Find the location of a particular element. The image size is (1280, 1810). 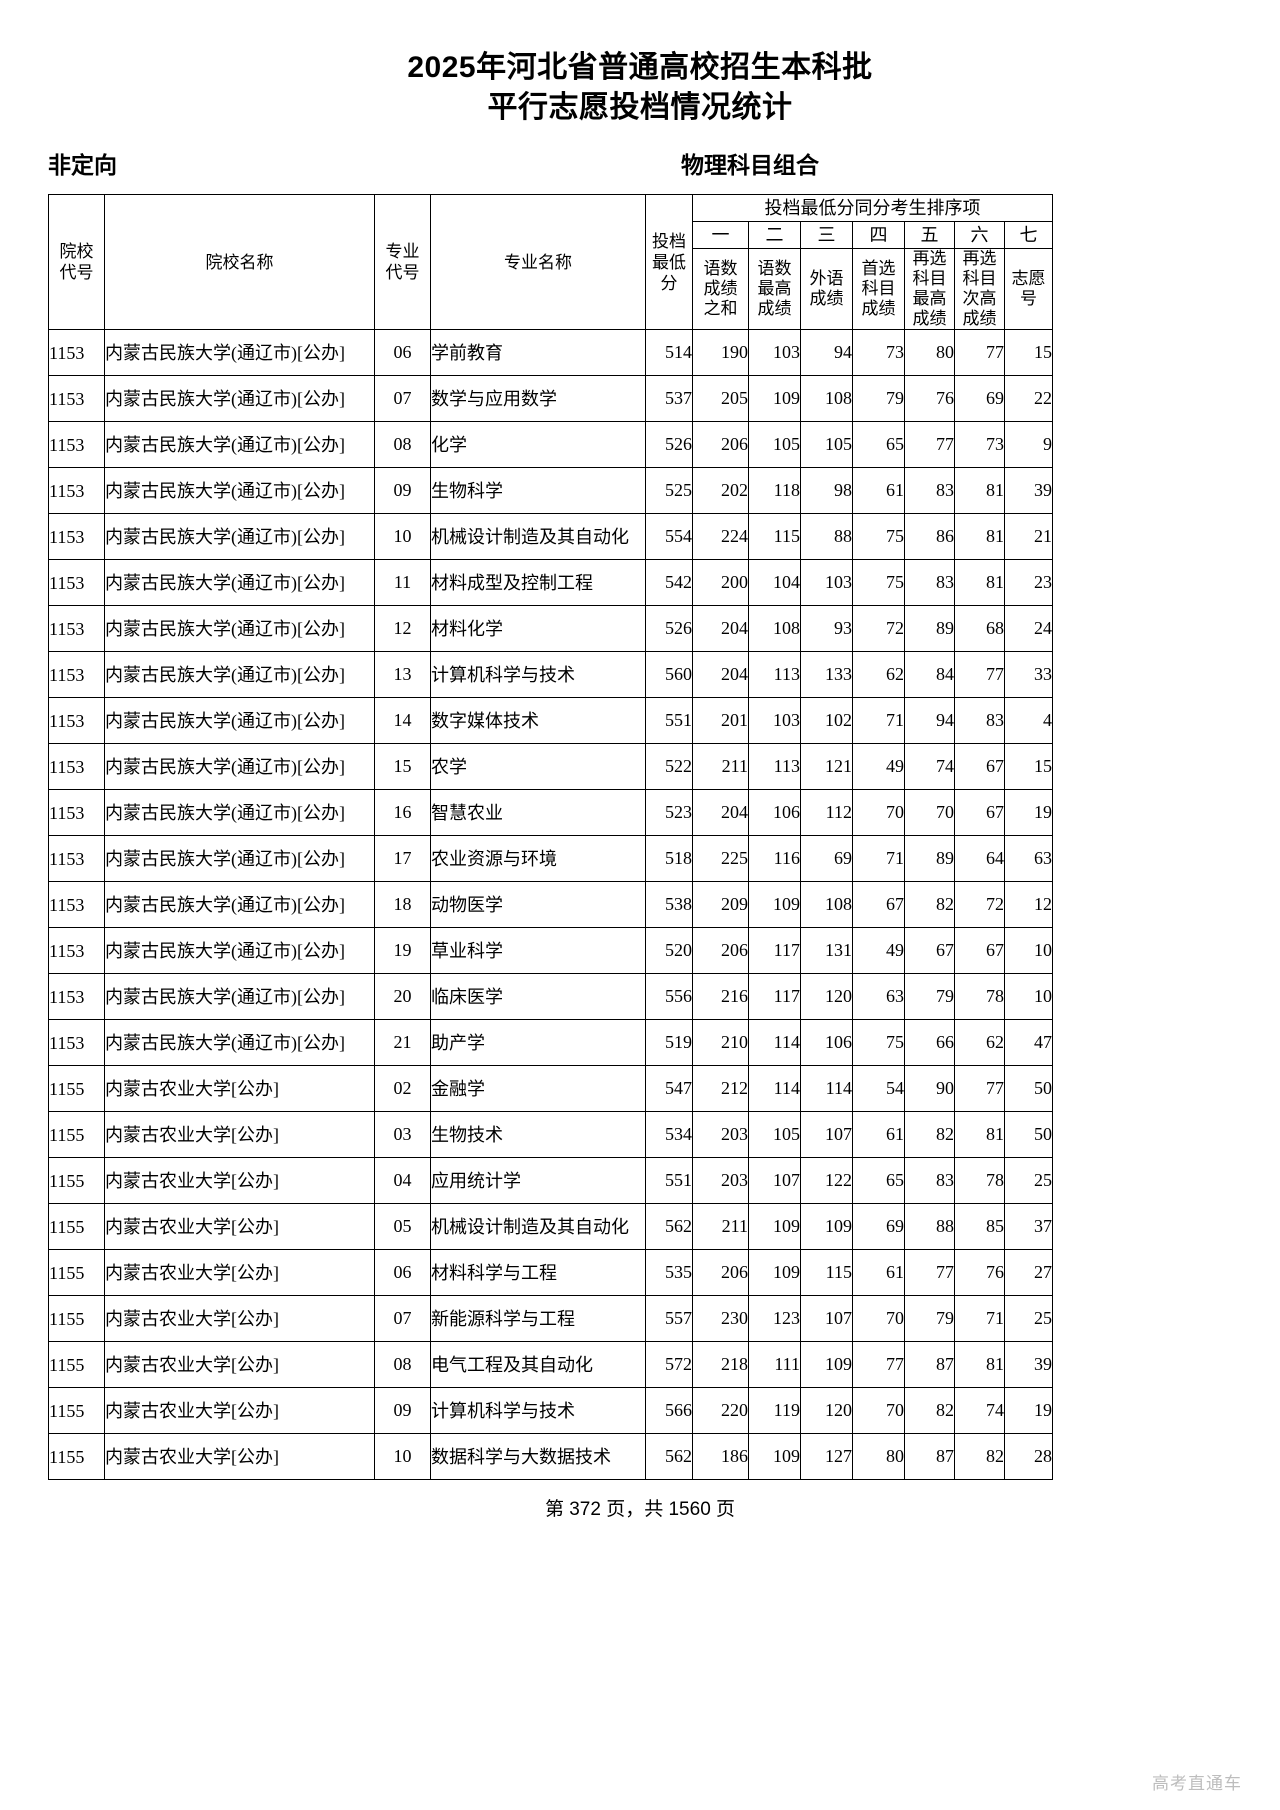

cell-tiebreak-6: 68 is located at coordinates (979, 628).